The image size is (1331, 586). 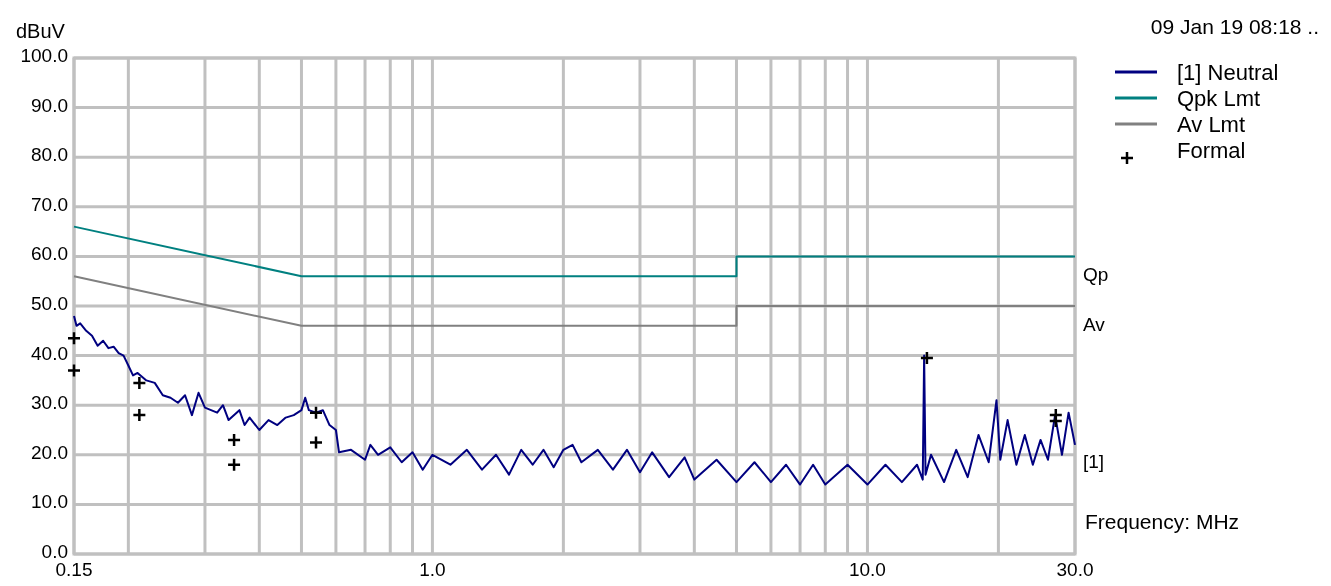 What do you see at coordinates (41, 31) in the screenshot?
I see `y-axis-title: dBuV` at bounding box center [41, 31].